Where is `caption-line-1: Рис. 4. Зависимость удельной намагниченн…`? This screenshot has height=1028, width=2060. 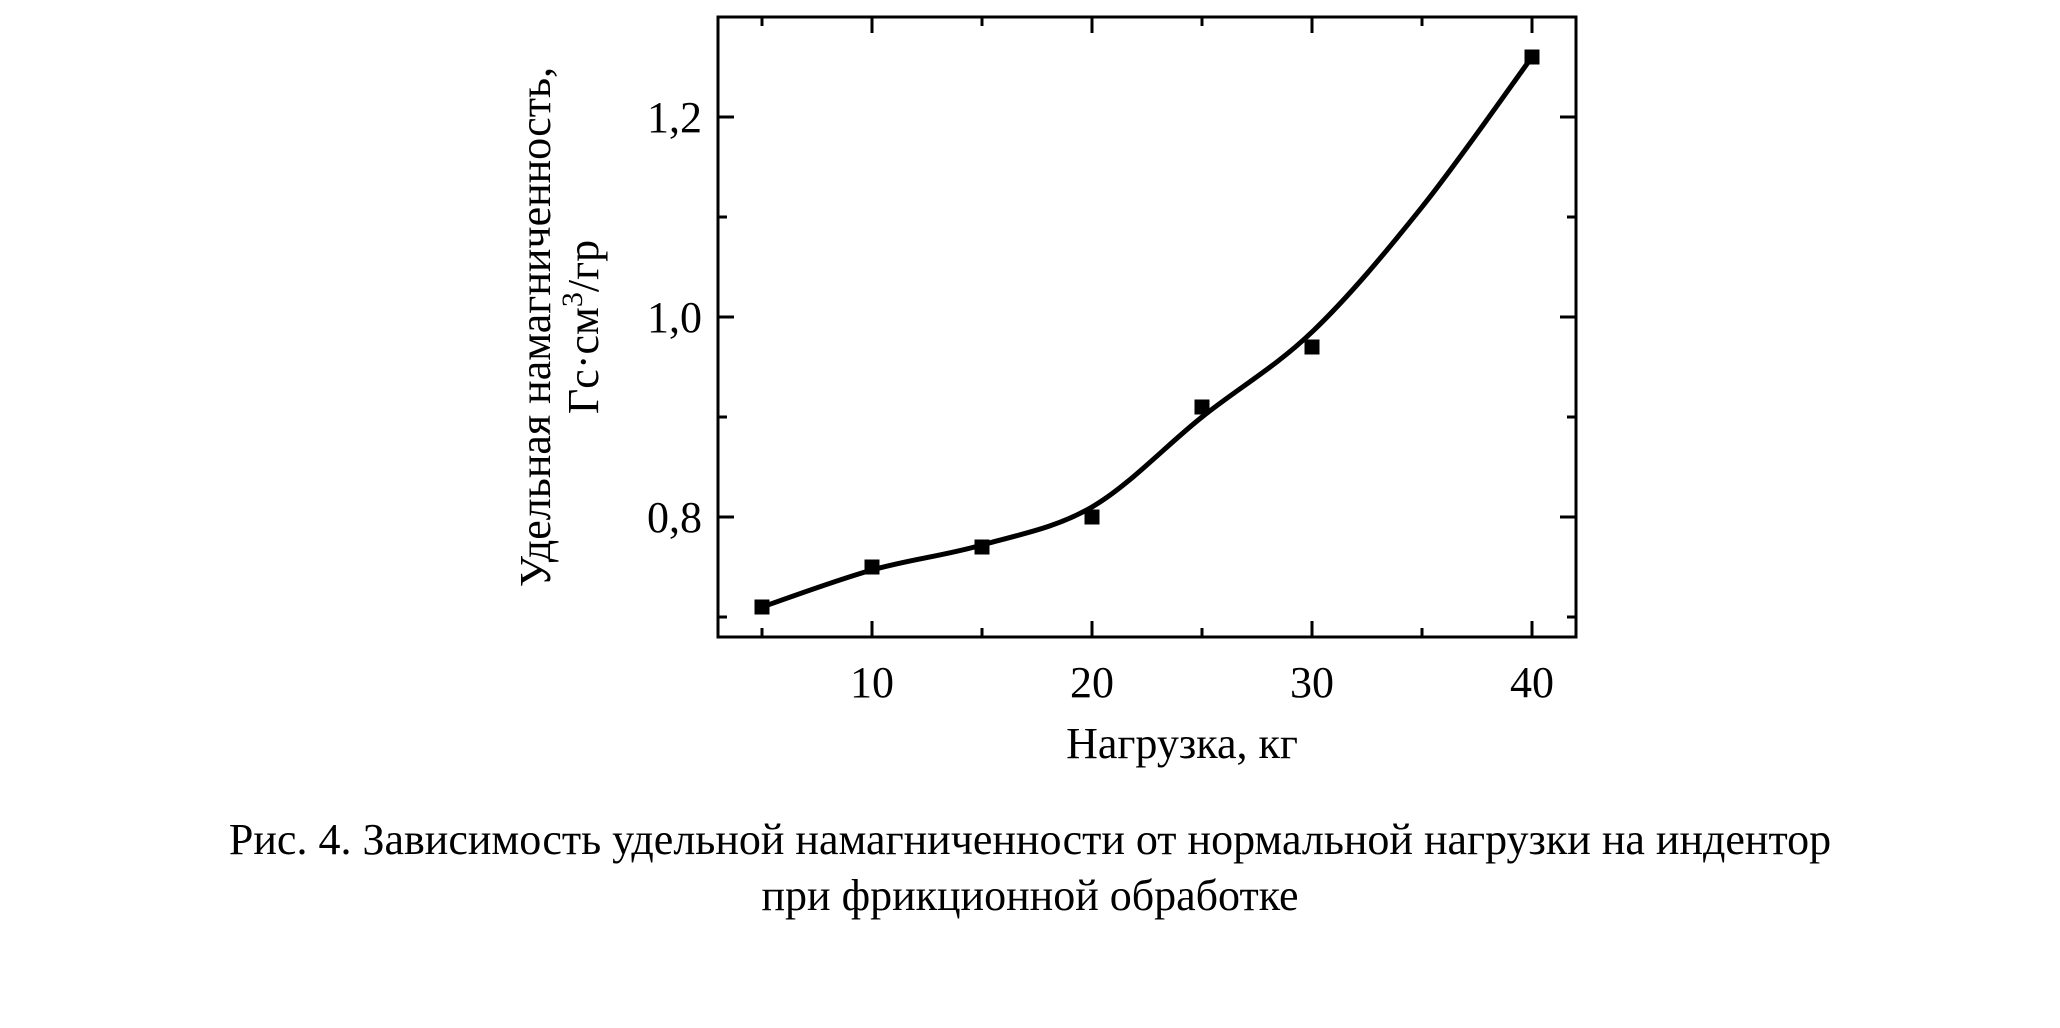
caption-line-1: Рис. 4. Зависимость удельной намагниченн… is located at coordinates (1030, 839).